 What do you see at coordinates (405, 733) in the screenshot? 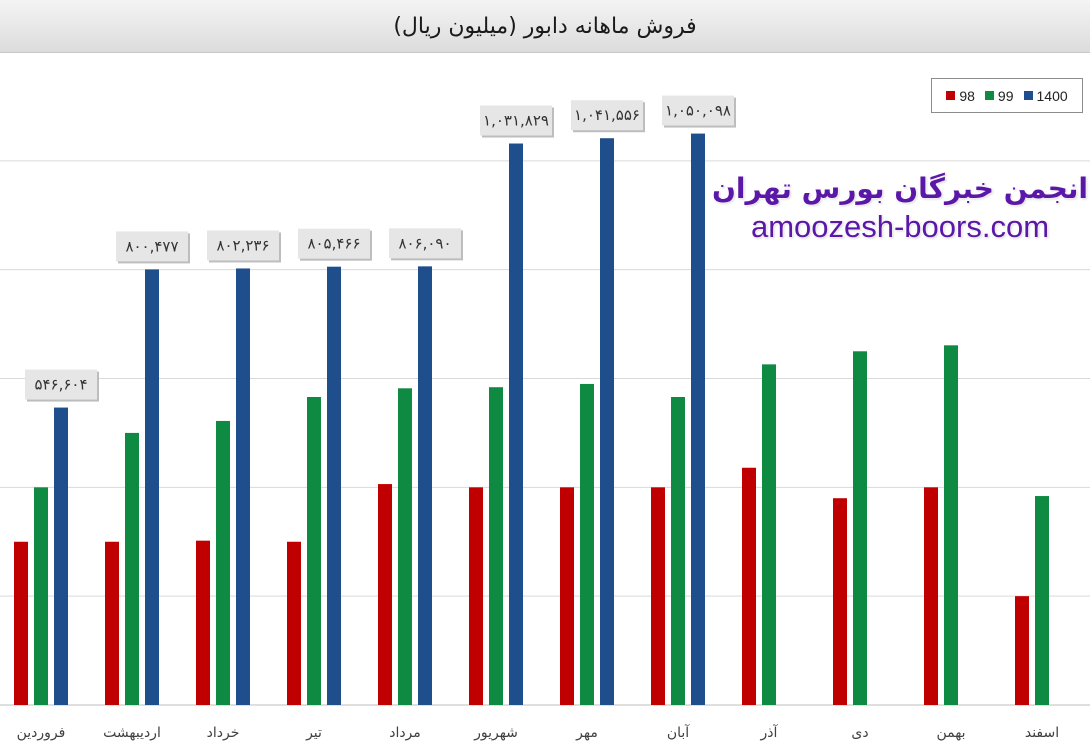
I see `x-tick-label: مرداد` at bounding box center [405, 733].